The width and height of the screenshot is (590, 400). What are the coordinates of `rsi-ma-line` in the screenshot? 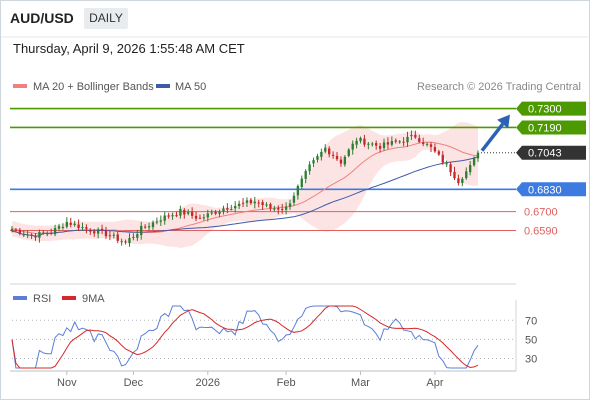 It's located at (245, 337).